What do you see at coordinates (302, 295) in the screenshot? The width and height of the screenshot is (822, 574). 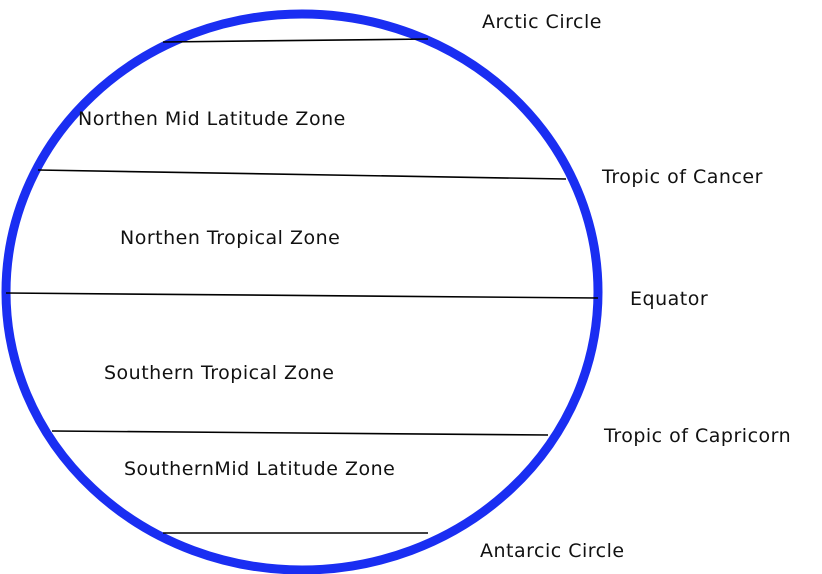 I see `equator-line` at bounding box center [302, 295].